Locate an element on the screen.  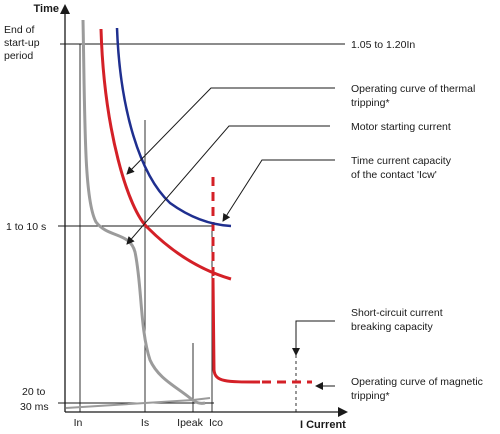
annotation-sc-1: Short-circuit current is located at coordinates (397, 313).